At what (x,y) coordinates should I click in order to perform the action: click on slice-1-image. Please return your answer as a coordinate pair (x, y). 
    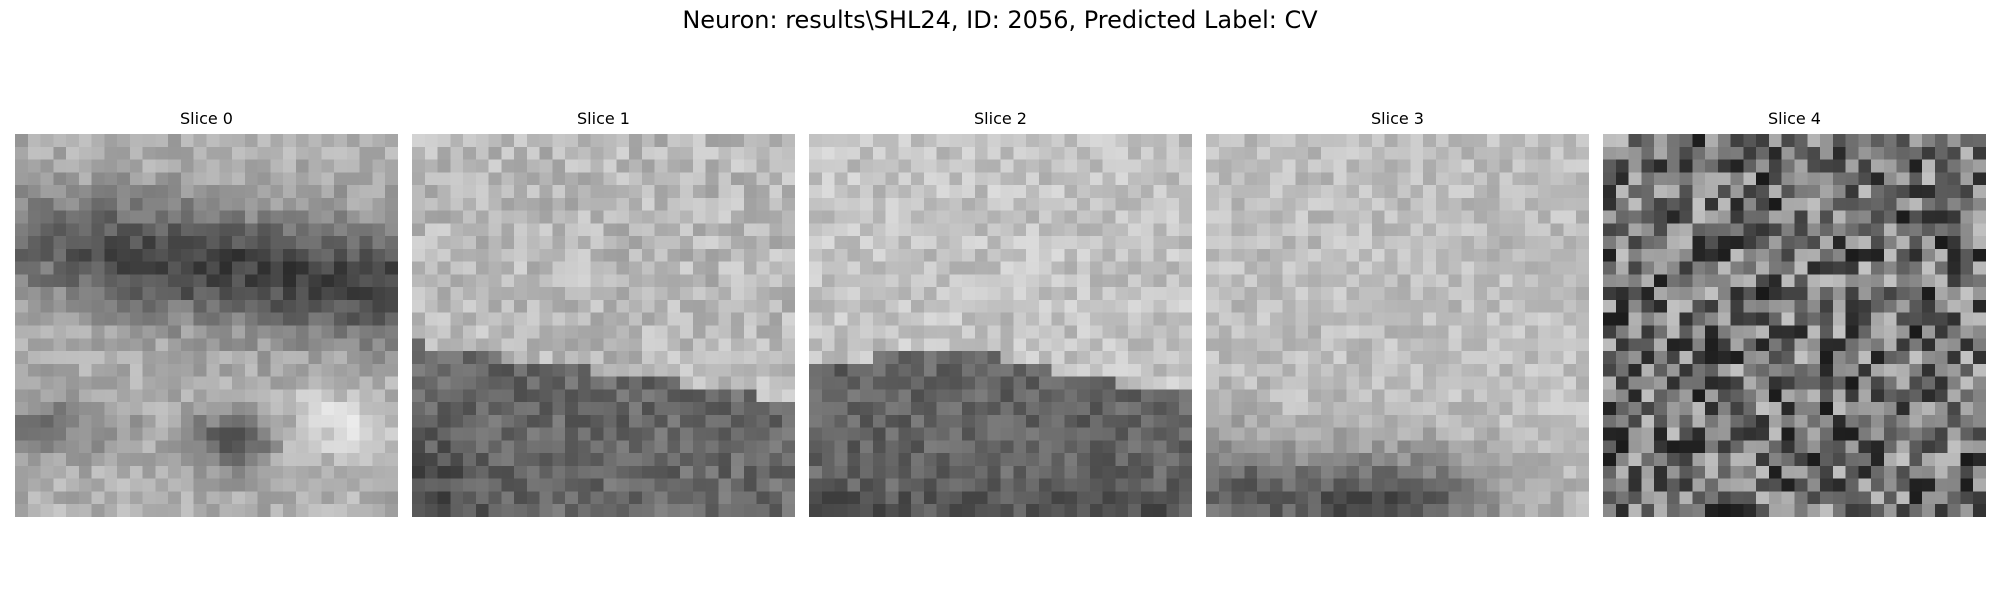
    Looking at the image, I should click on (603, 325).